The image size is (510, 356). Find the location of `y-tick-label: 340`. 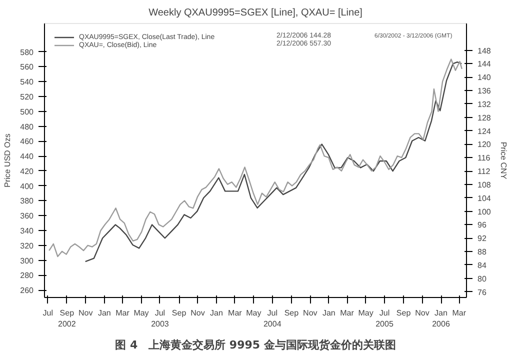

y-tick-label: 340 is located at coordinates (27, 231).